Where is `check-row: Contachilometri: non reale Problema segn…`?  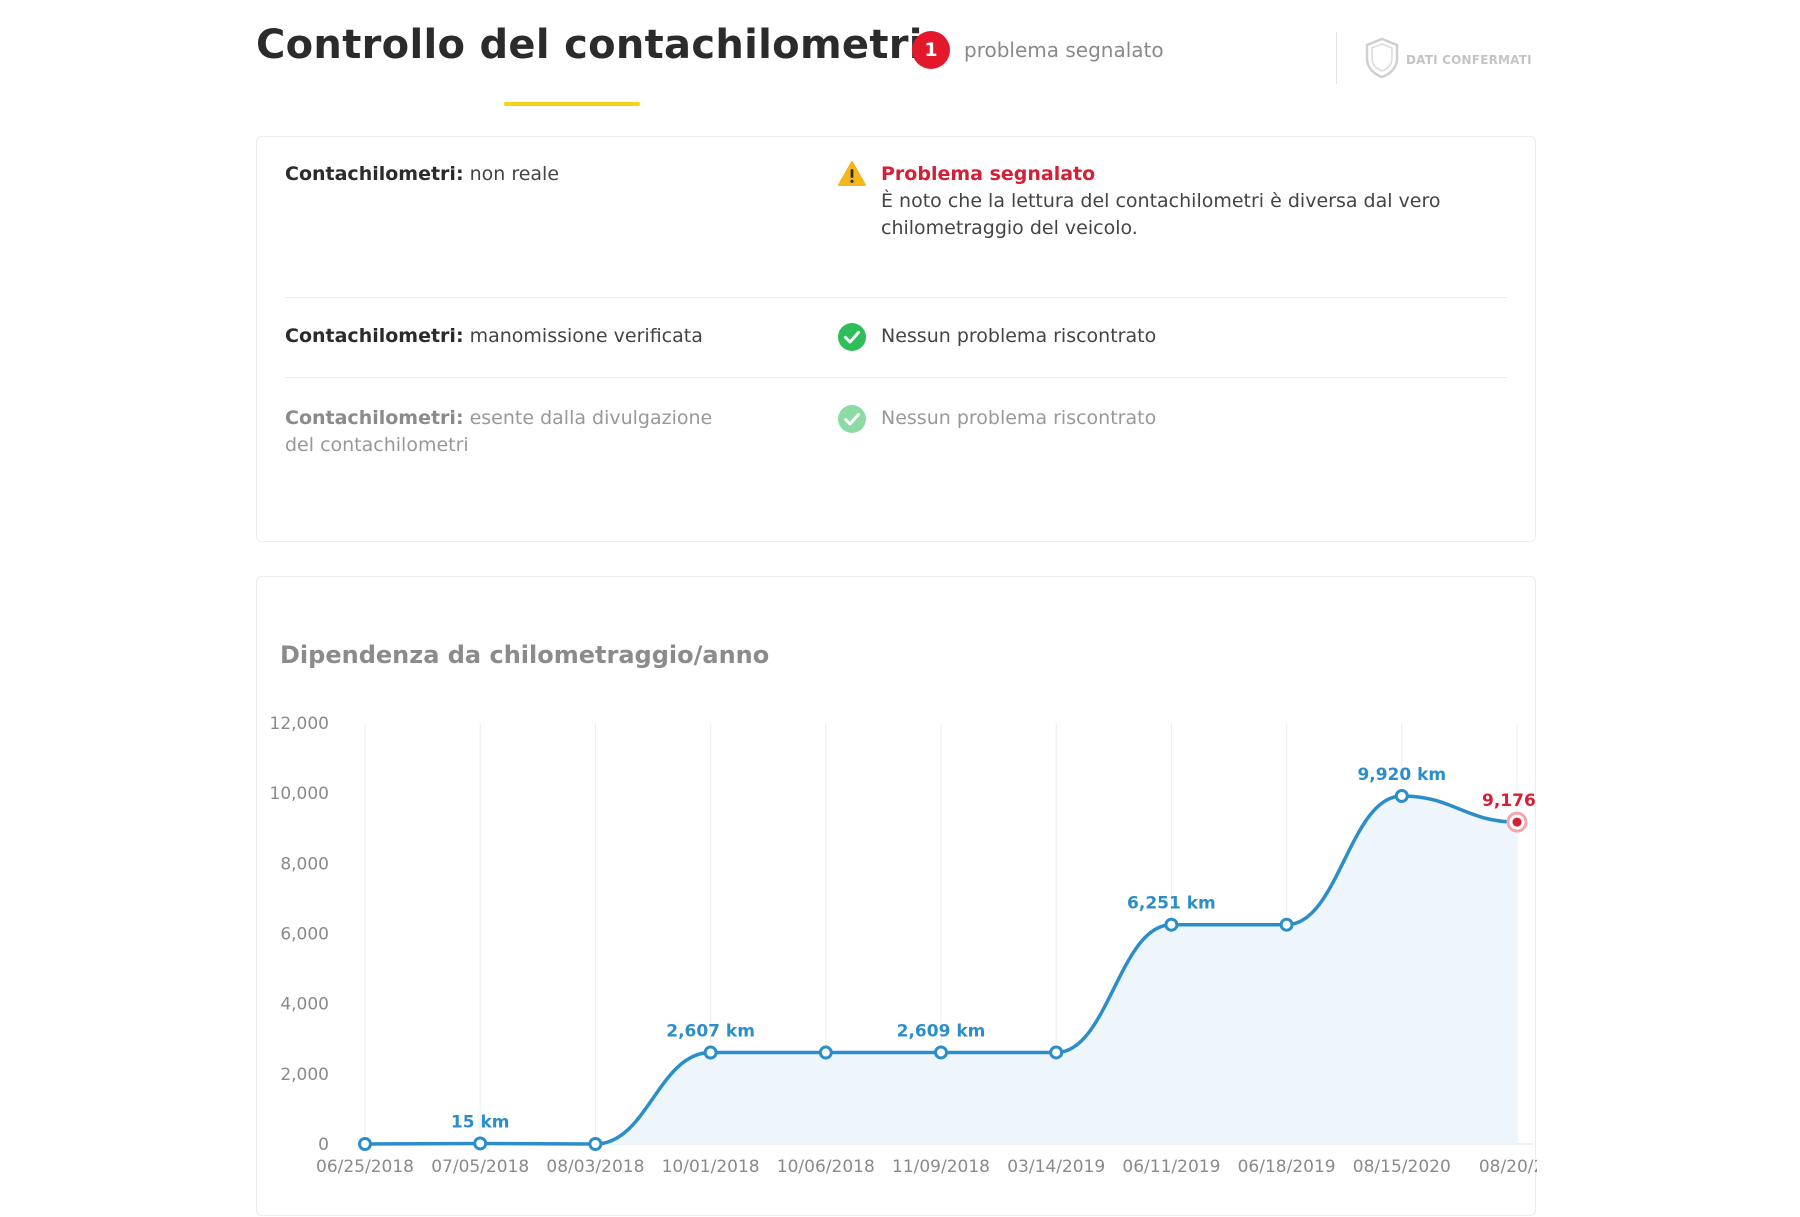
check-row: Contachilometri: non reale Problema segn… is located at coordinates (896, 229).